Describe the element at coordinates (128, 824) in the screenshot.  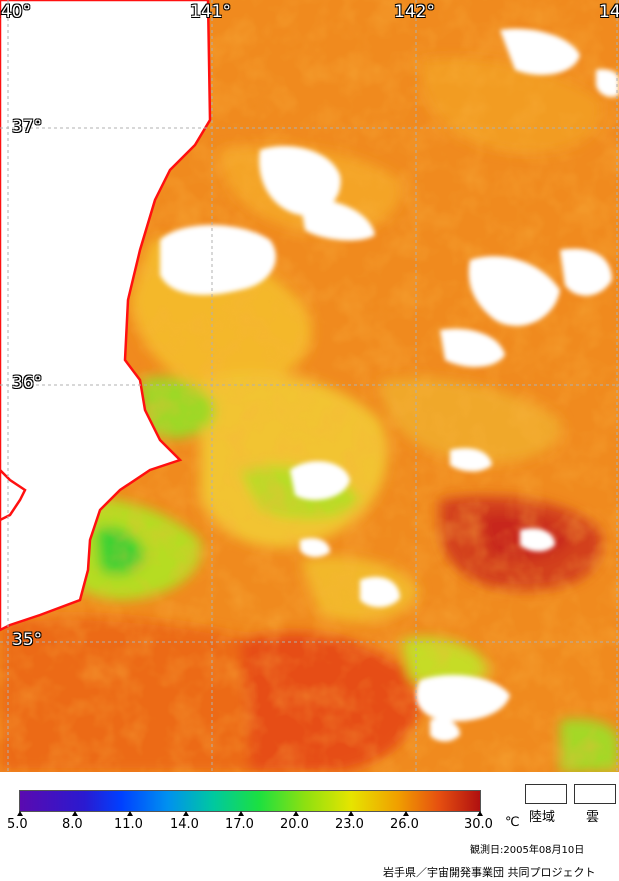
I see `colorbar-tick-label: 11.0` at that location.